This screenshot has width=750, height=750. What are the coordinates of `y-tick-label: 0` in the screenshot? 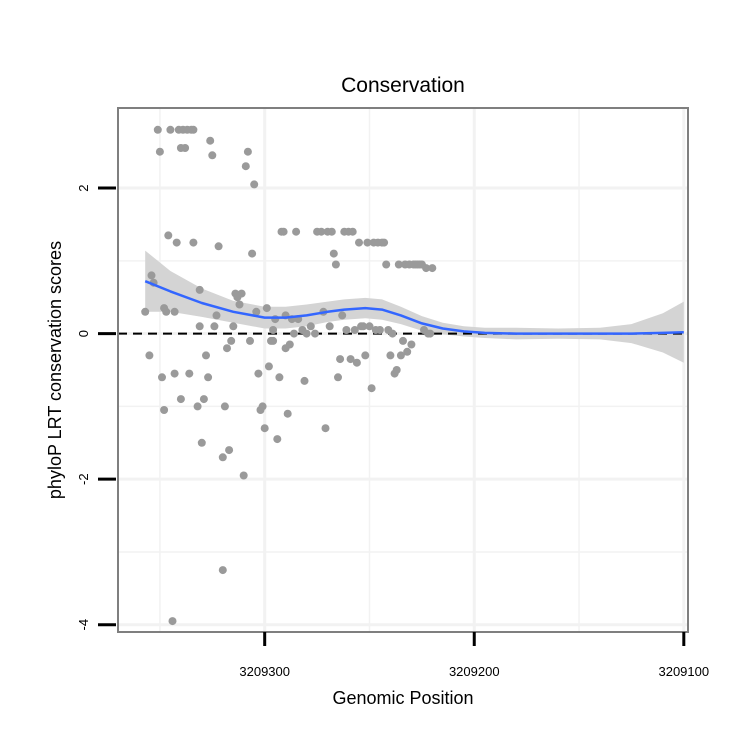 It's located at (83, 333).